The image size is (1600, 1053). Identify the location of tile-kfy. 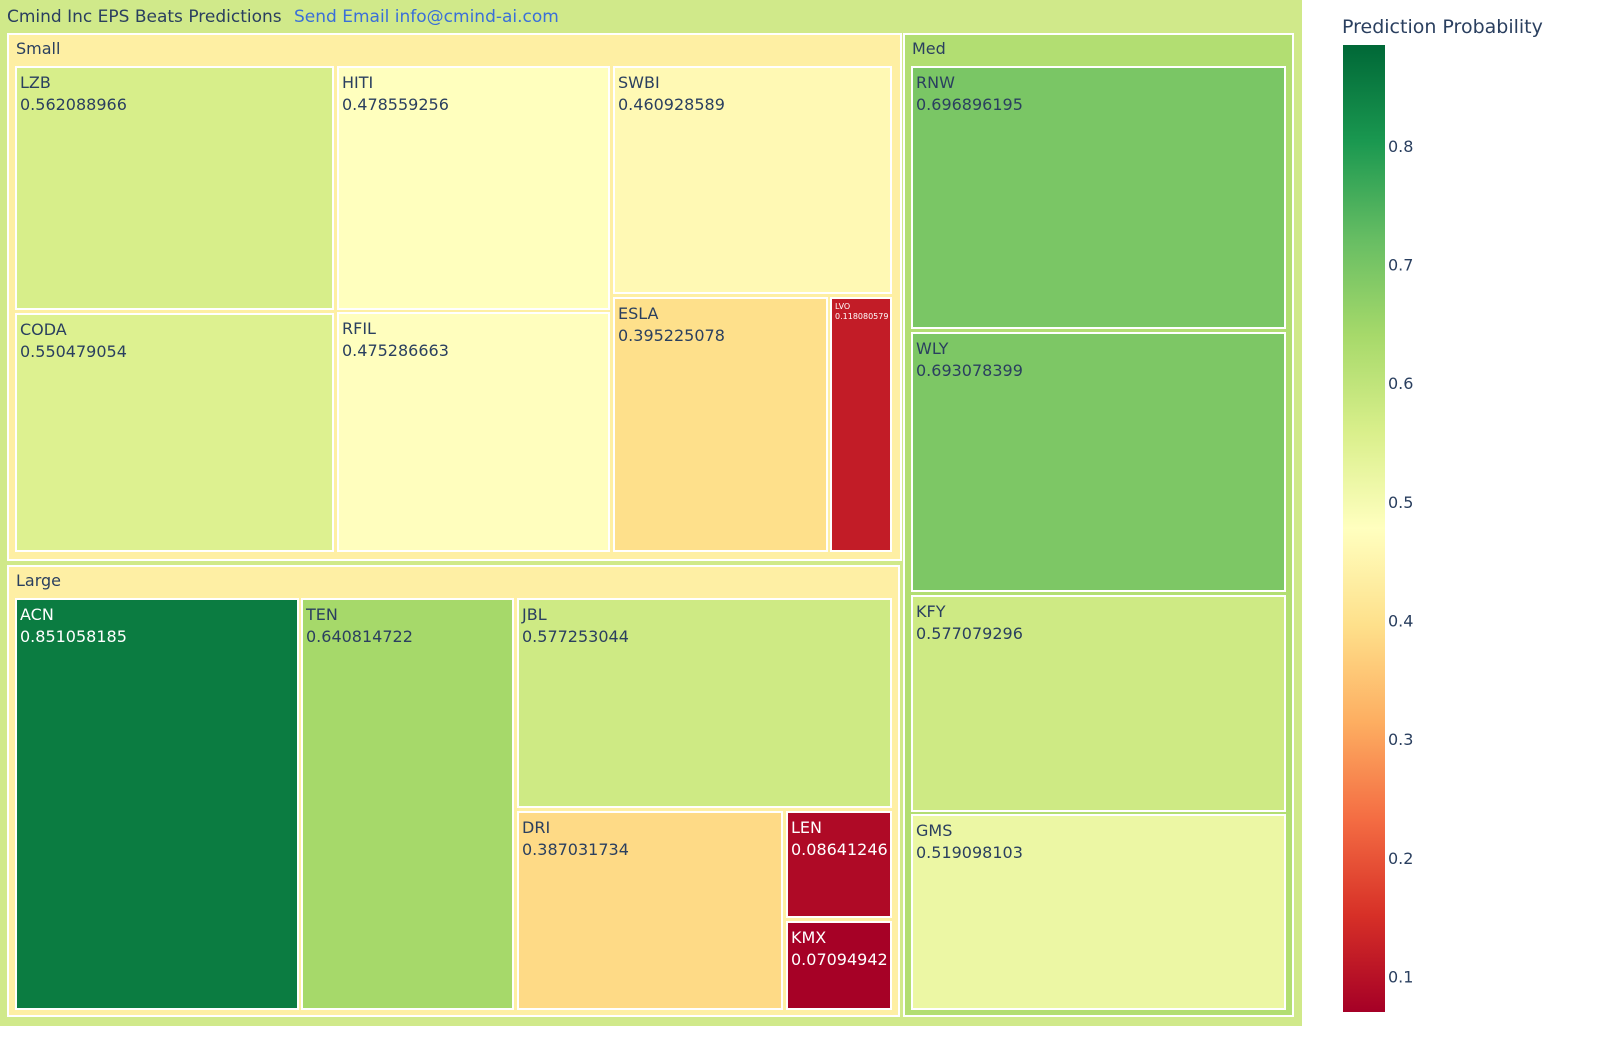
(1098, 703).